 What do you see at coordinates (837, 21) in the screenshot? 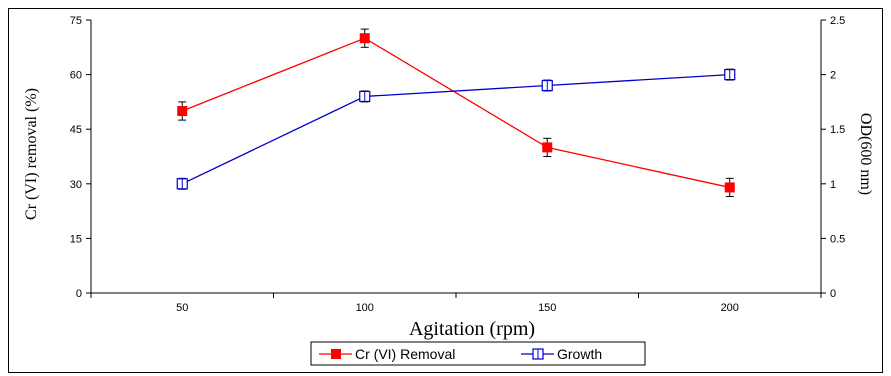
I see `y2-tick-label: 2.5` at bounding box center [837, 21].